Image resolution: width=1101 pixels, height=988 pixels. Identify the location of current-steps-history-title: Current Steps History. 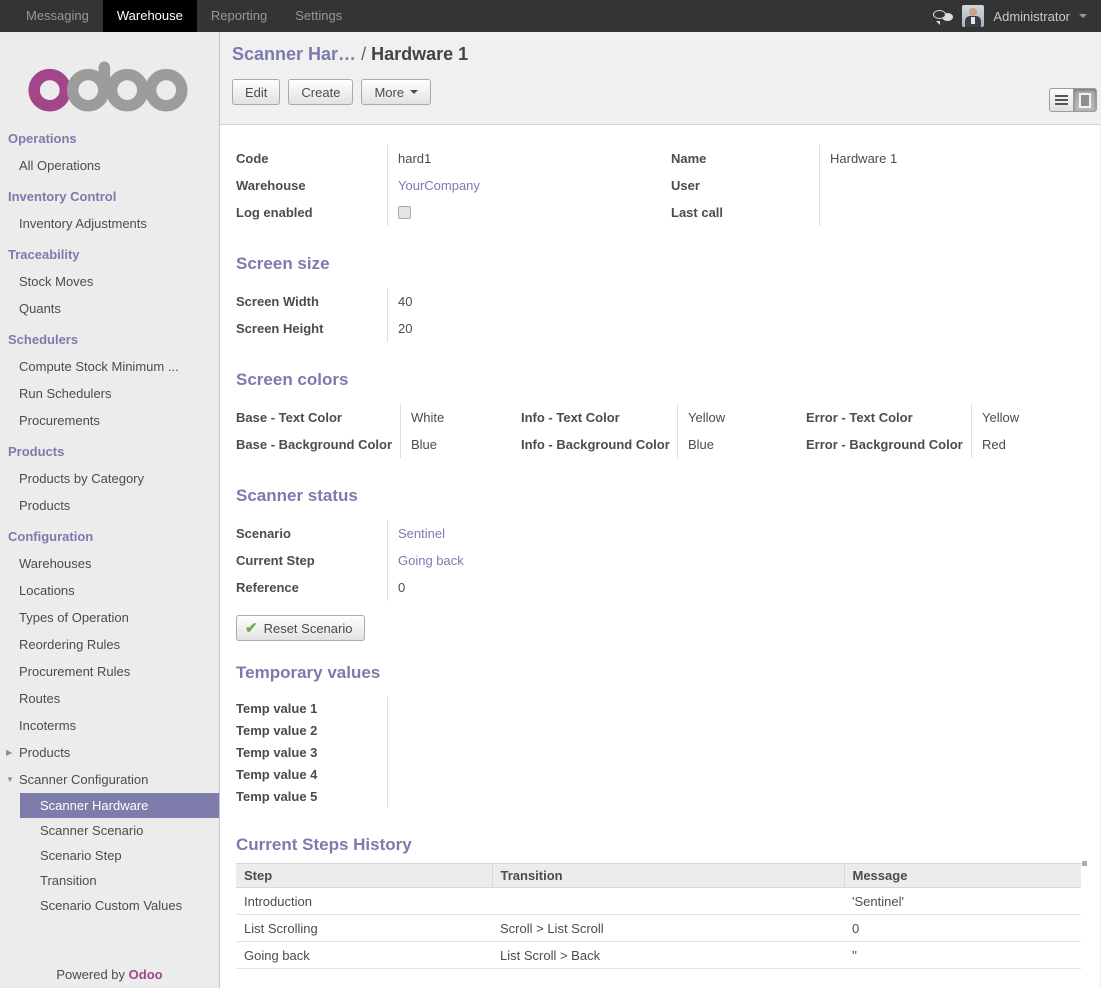
(324, 844).